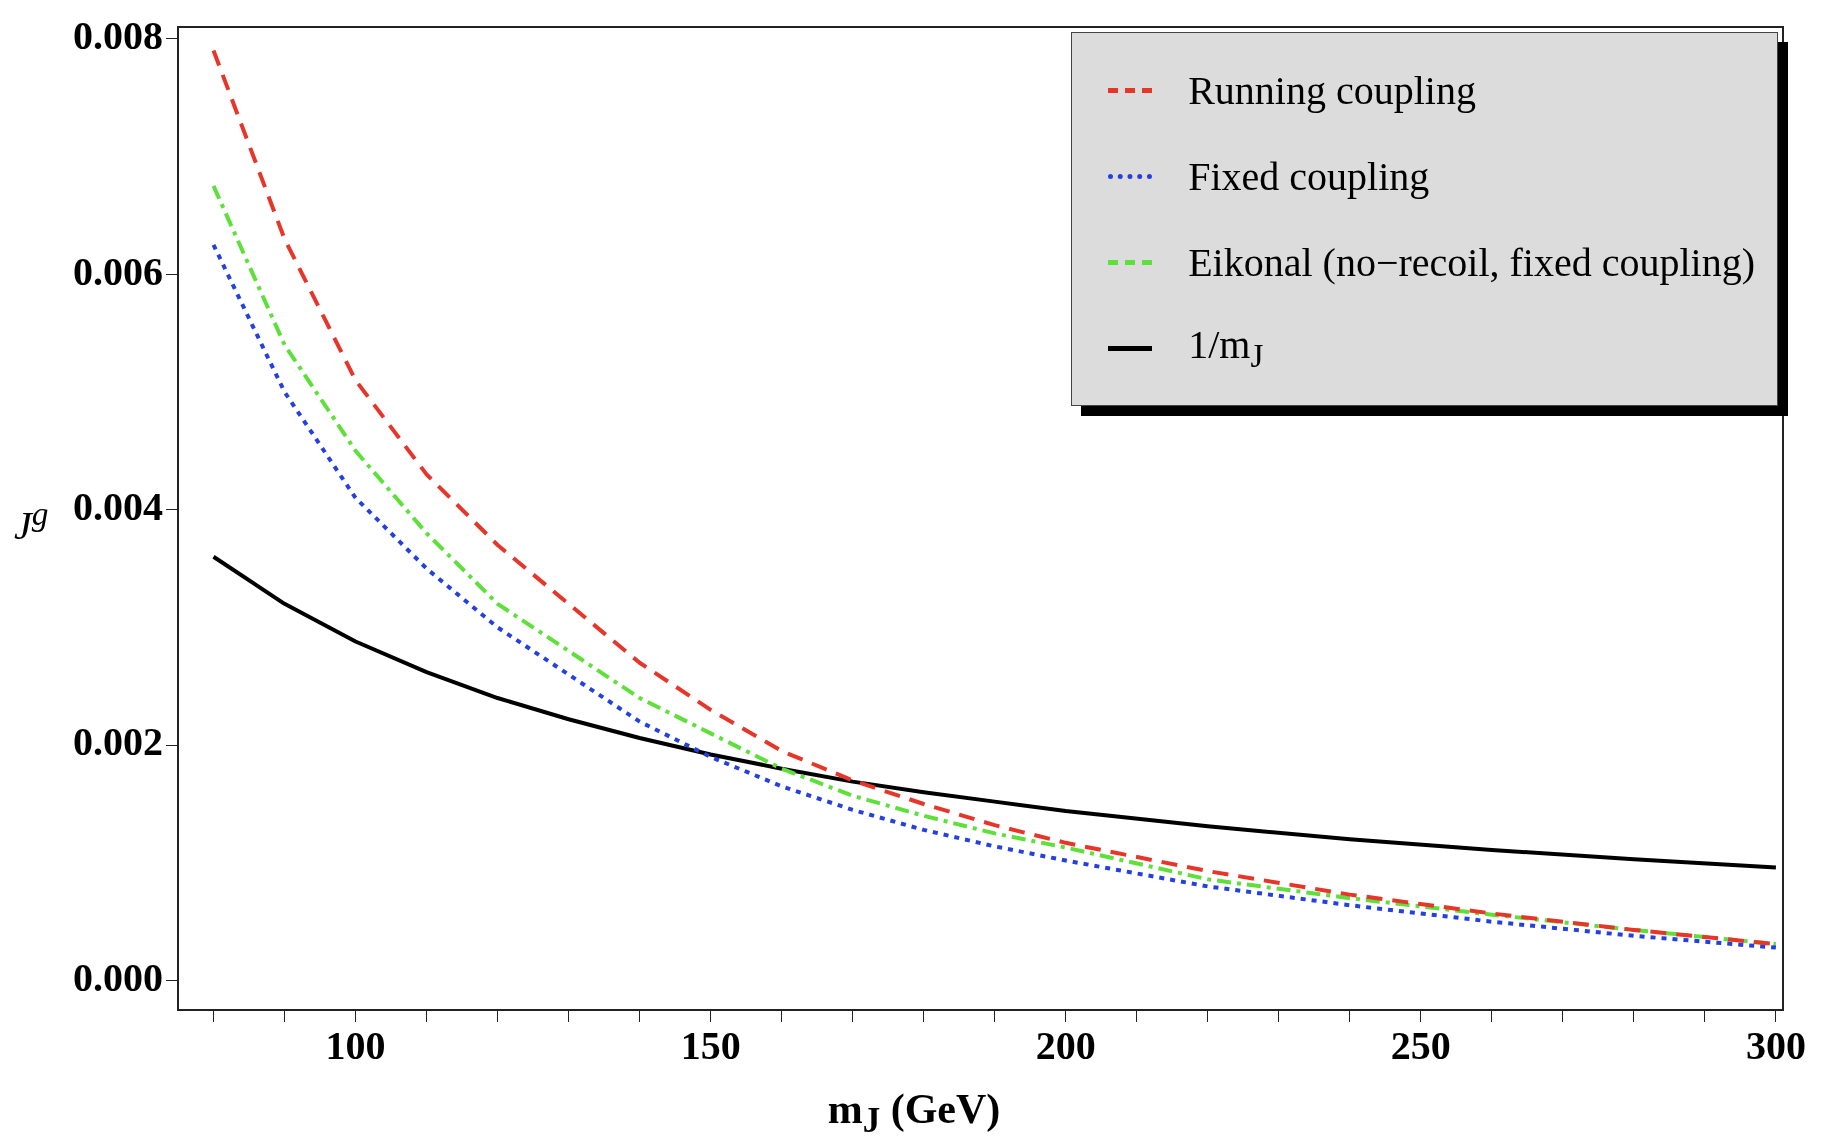 This screenshot has height=1136, width=1828. What do you see at coordinates (118, 36) in the screenshot?
I see `y-tick-label: 0.008` at bounding box center [118, 36].